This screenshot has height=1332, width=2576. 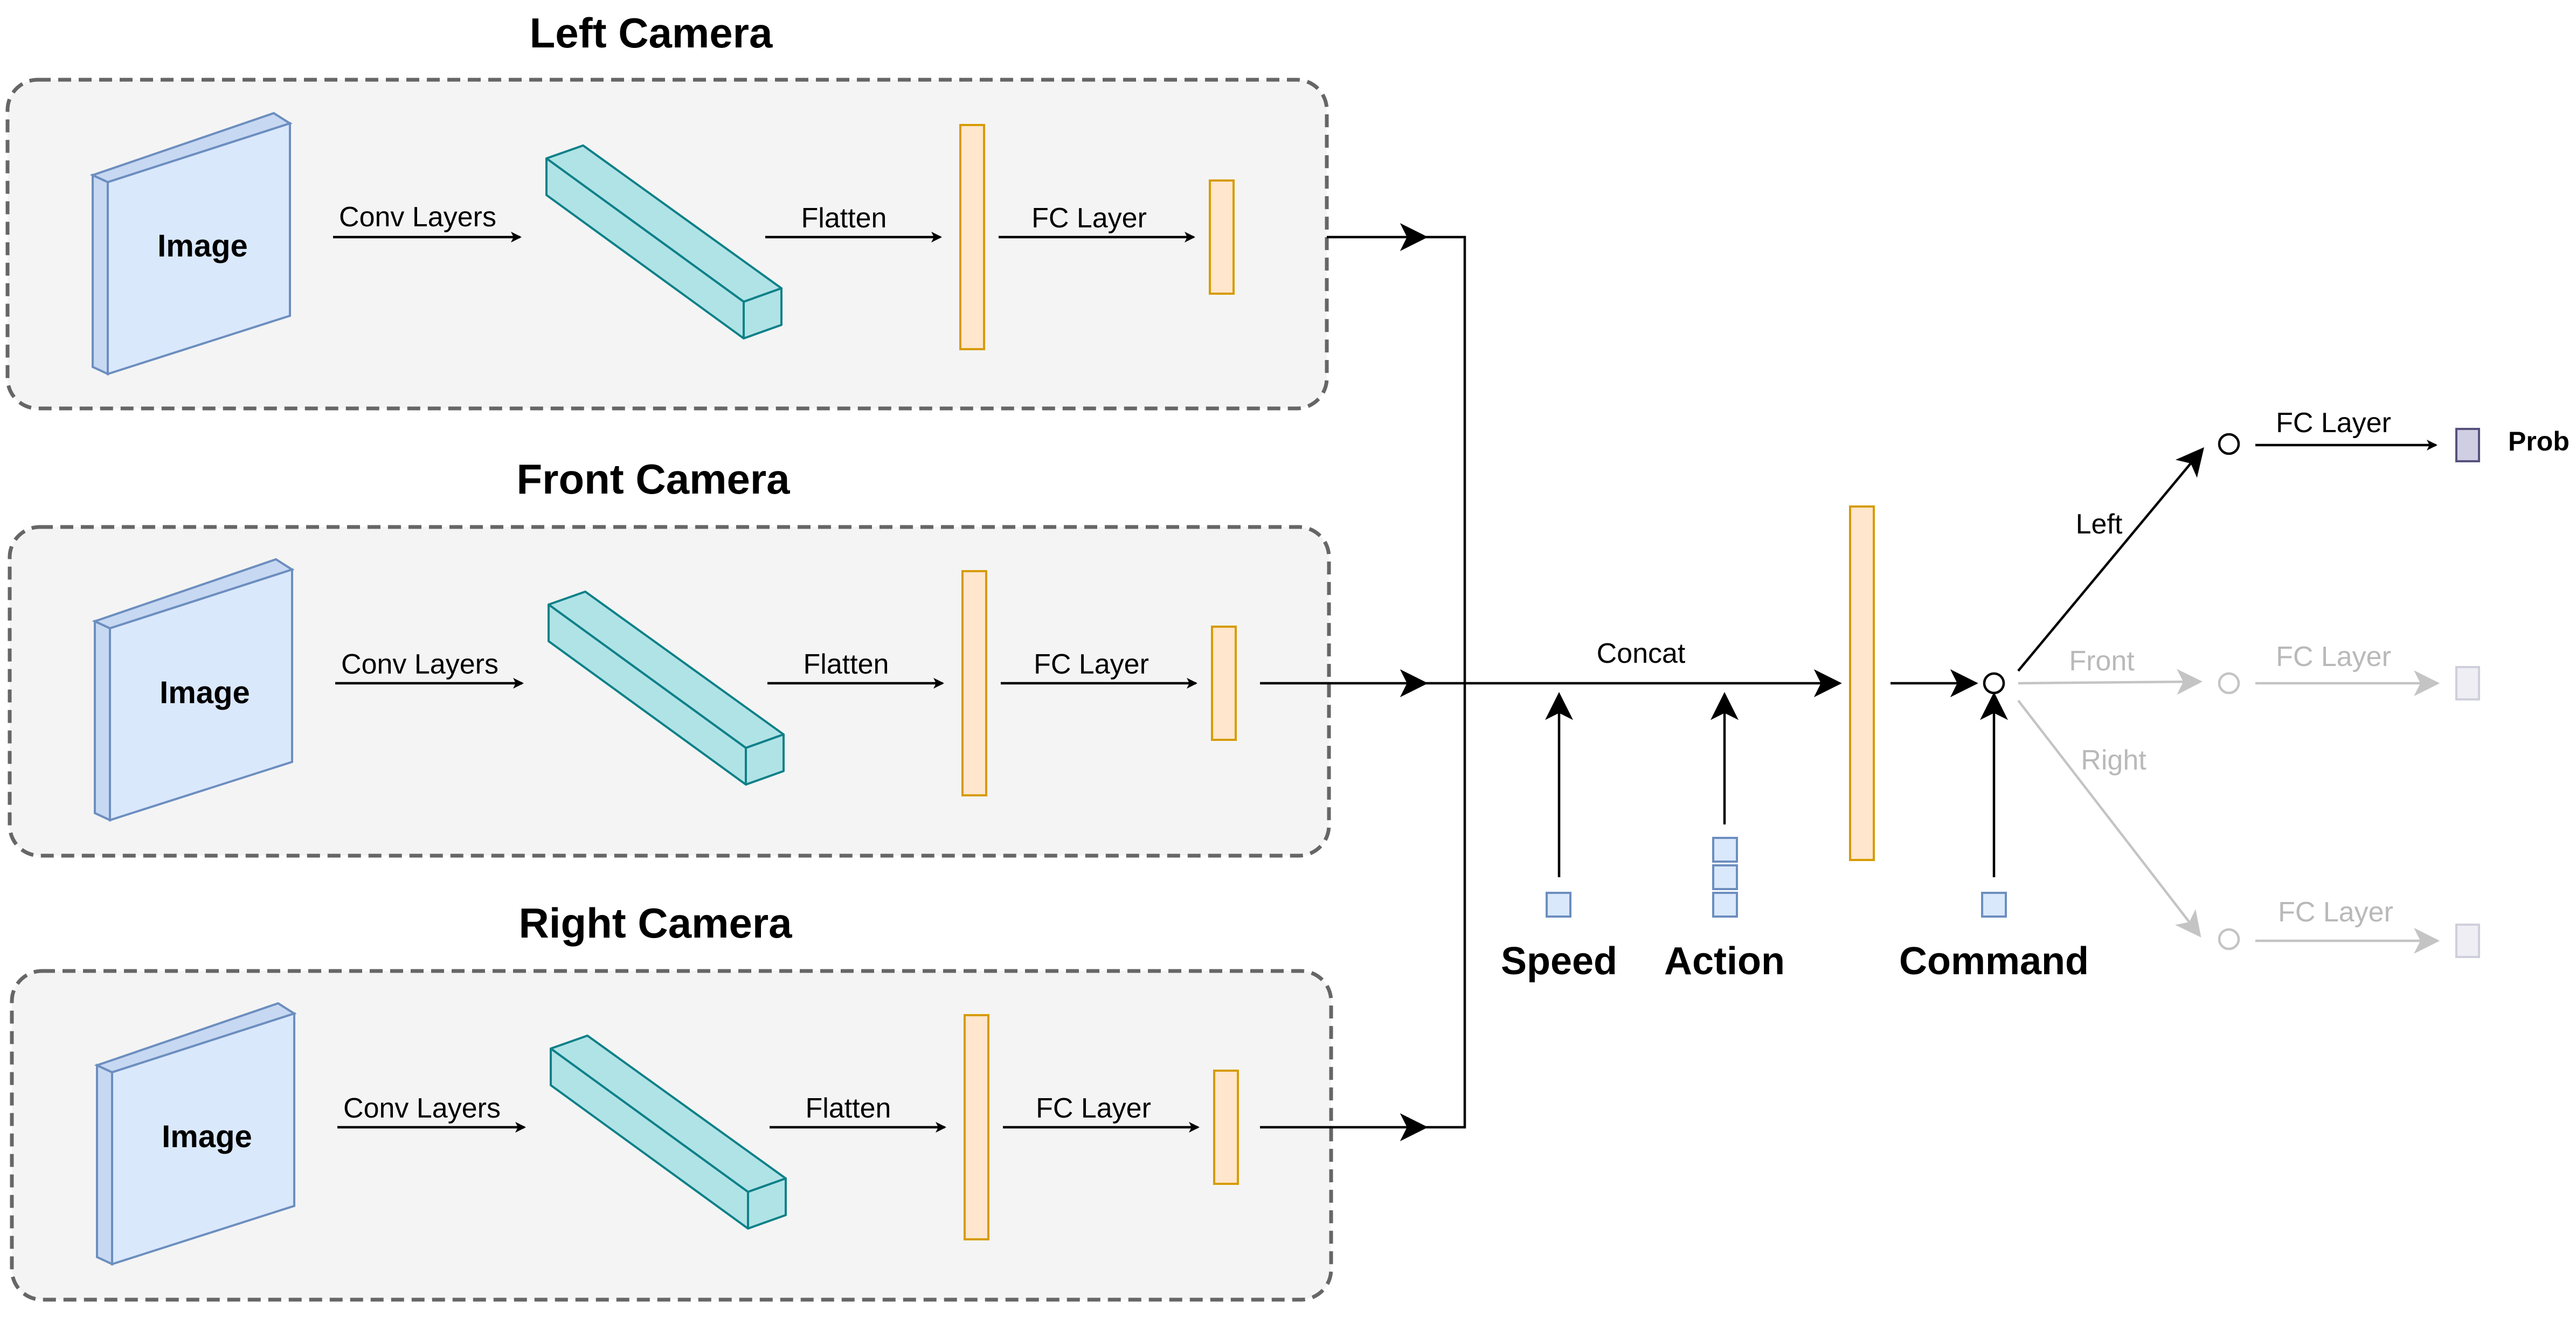 What do you see at coordinates (1559, 837) in the screenshot?
I see `speed-input: Speed` at bounding box center [1559, 837].